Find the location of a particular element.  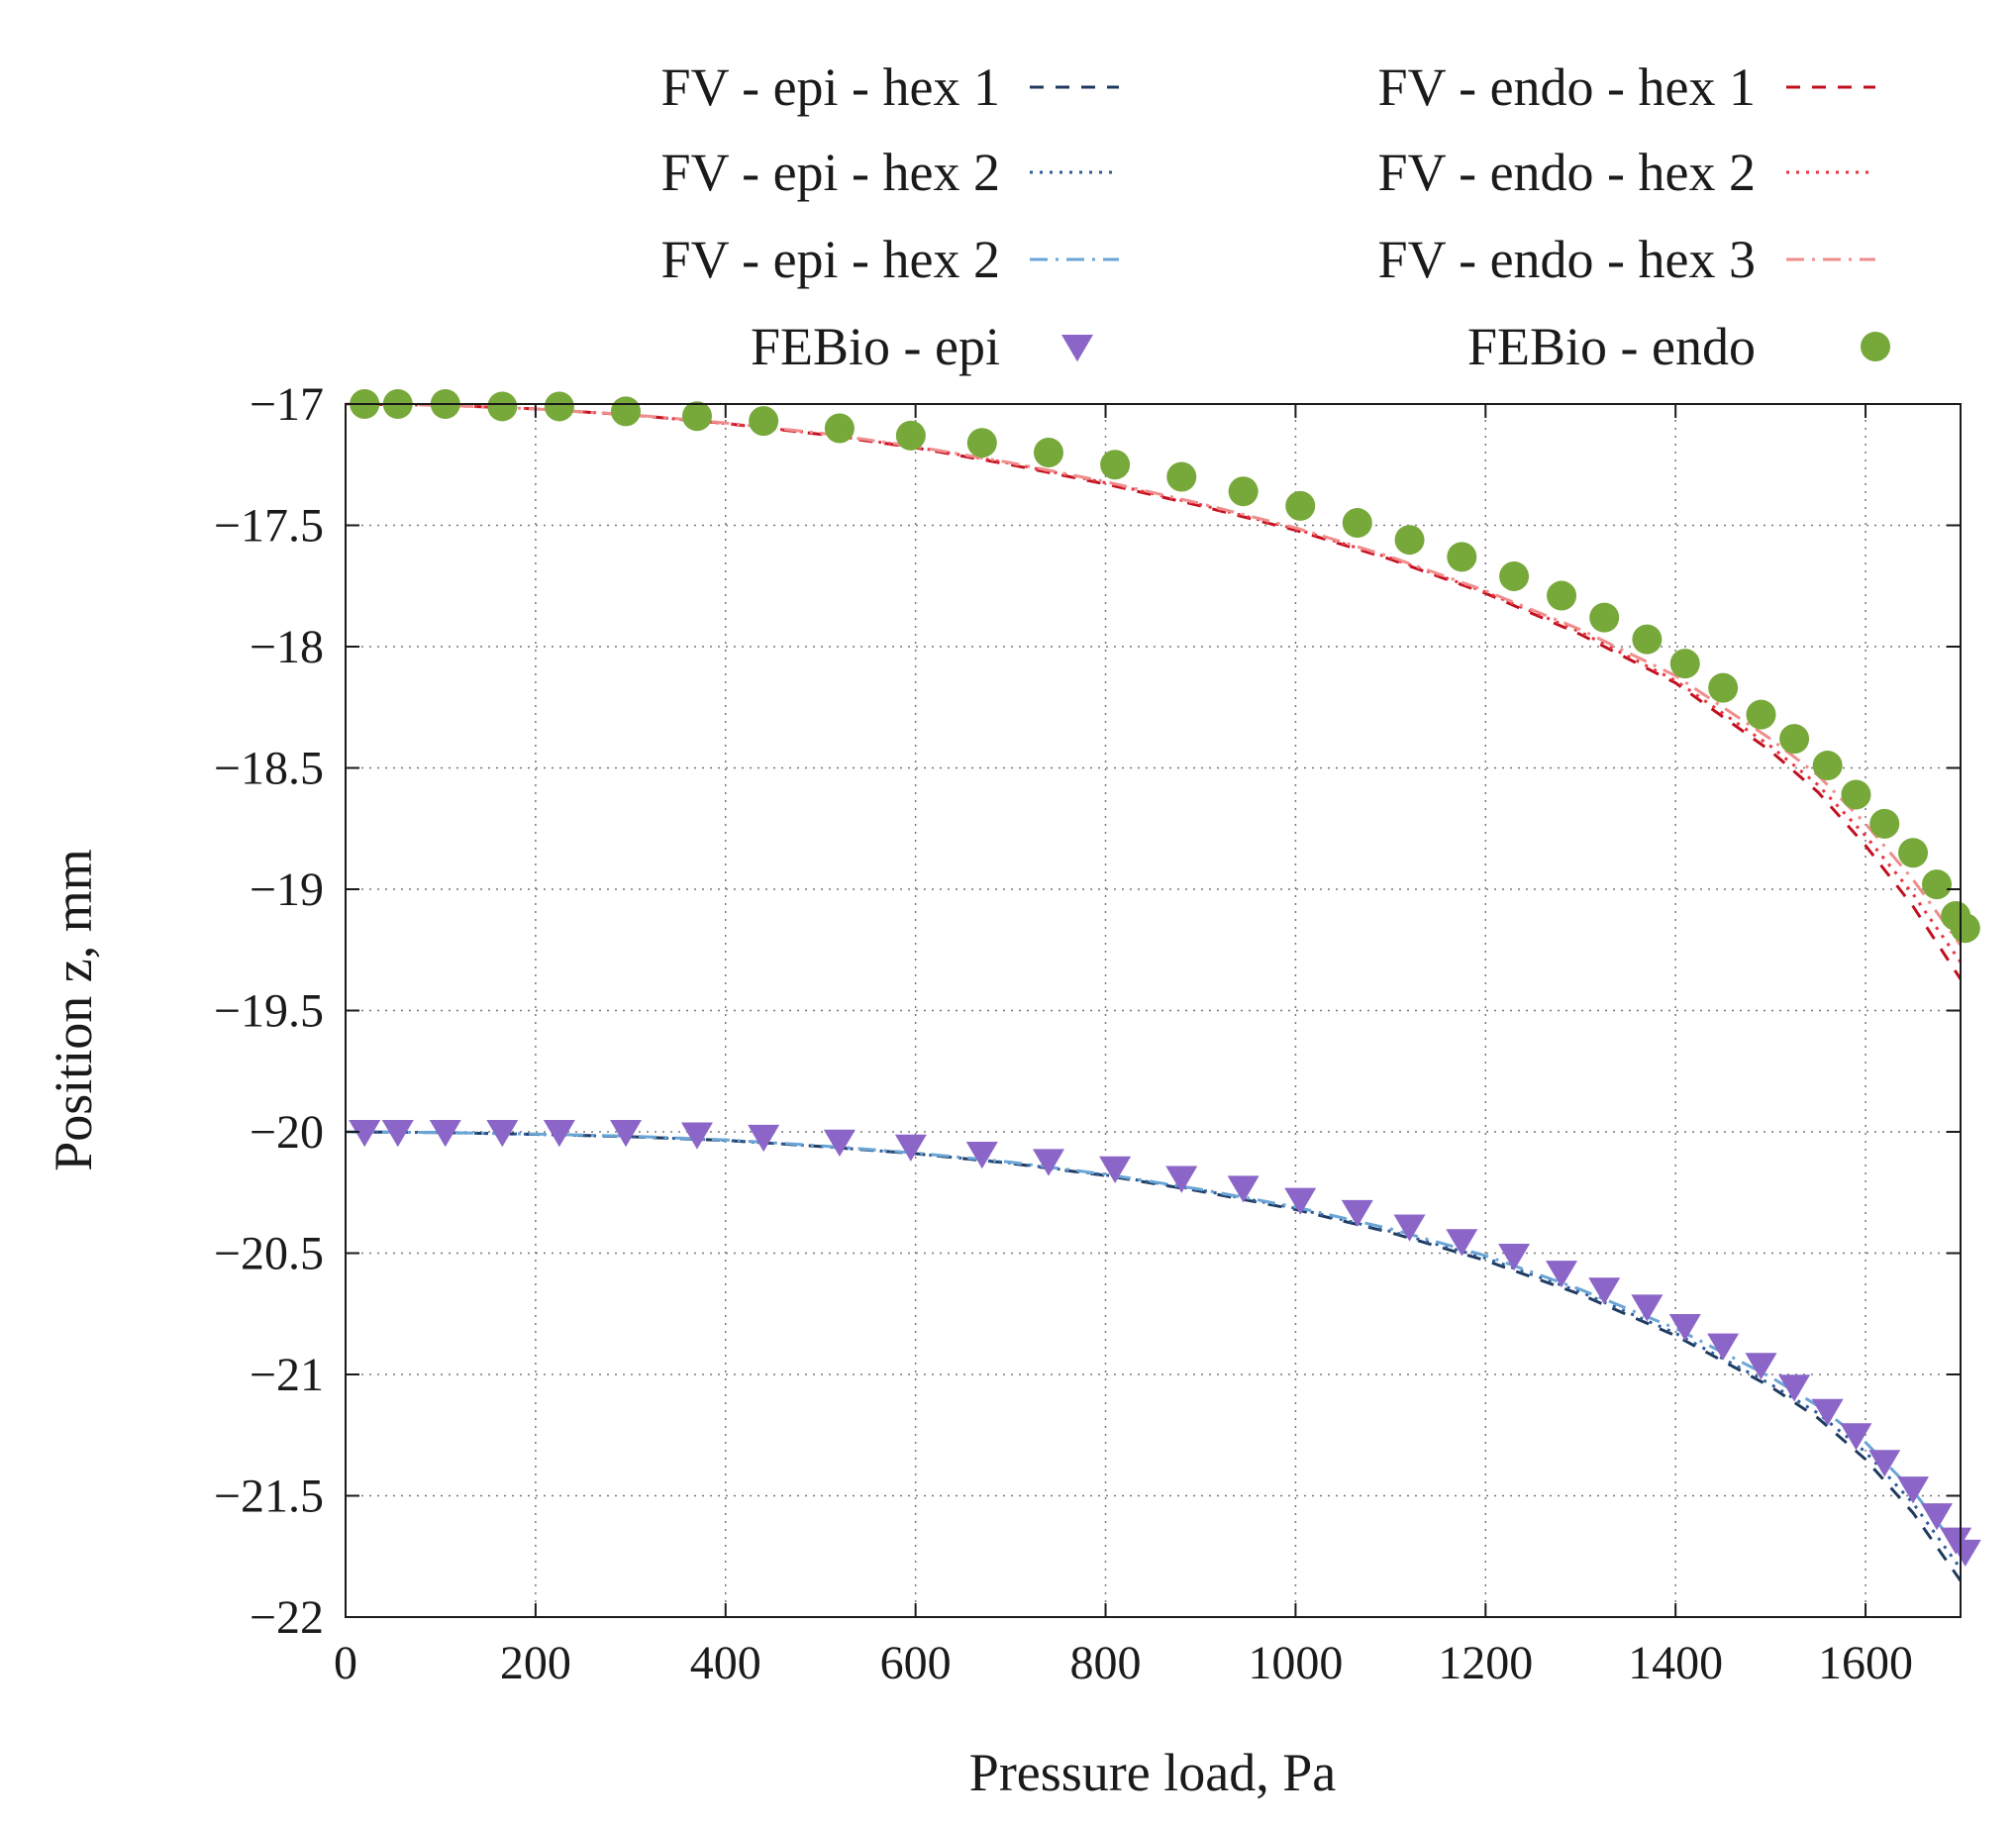

x-tick-label: 600 is located at coordinates (916, 1663).